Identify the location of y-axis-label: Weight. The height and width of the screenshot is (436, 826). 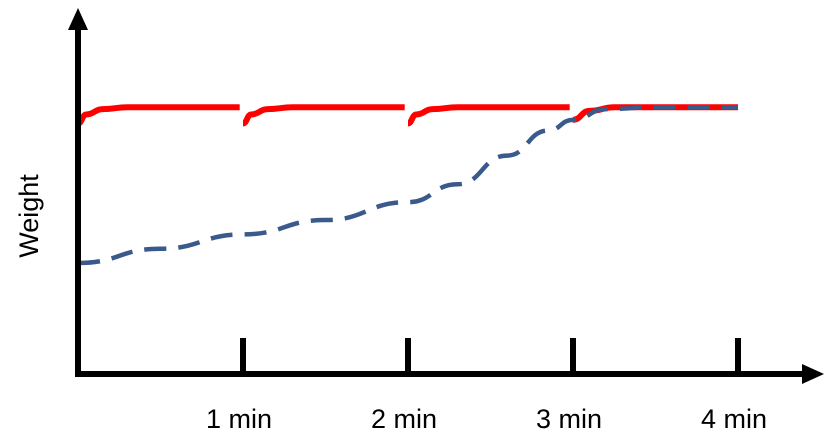
(29, 216).